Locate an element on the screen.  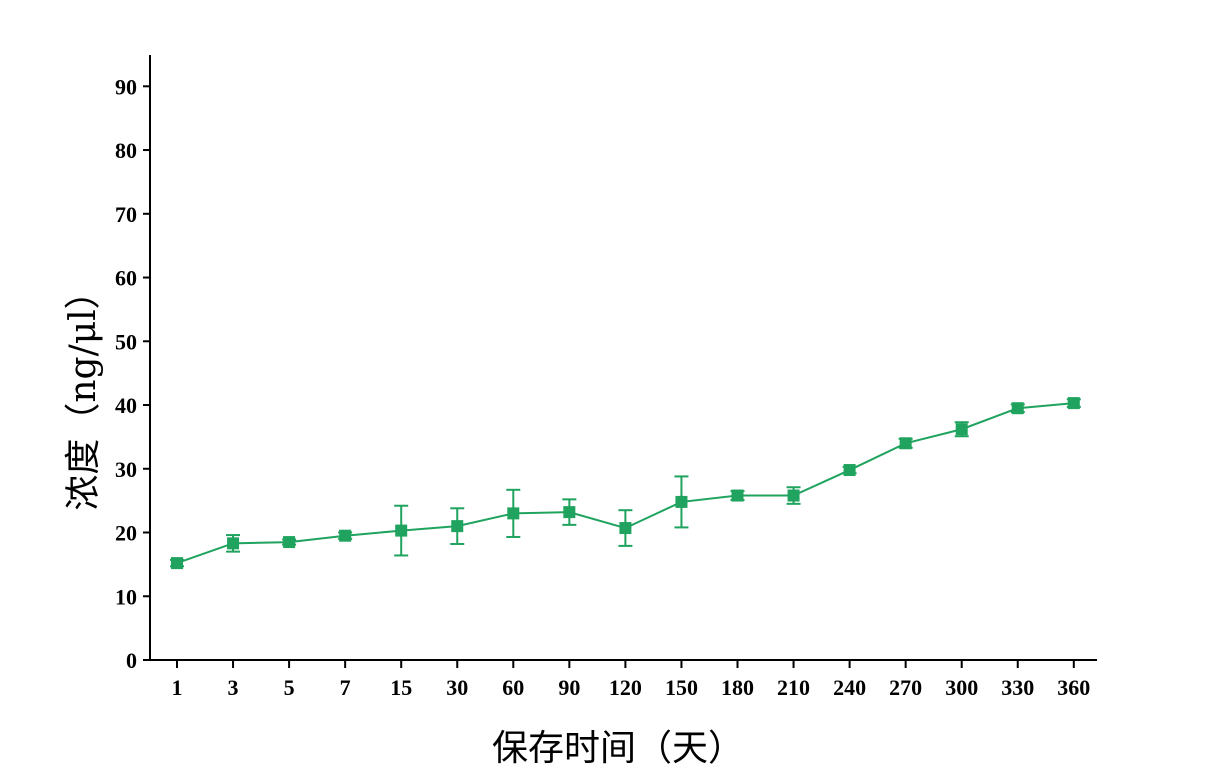
x-tick-label: 300 is located at coordinates (961, 687).